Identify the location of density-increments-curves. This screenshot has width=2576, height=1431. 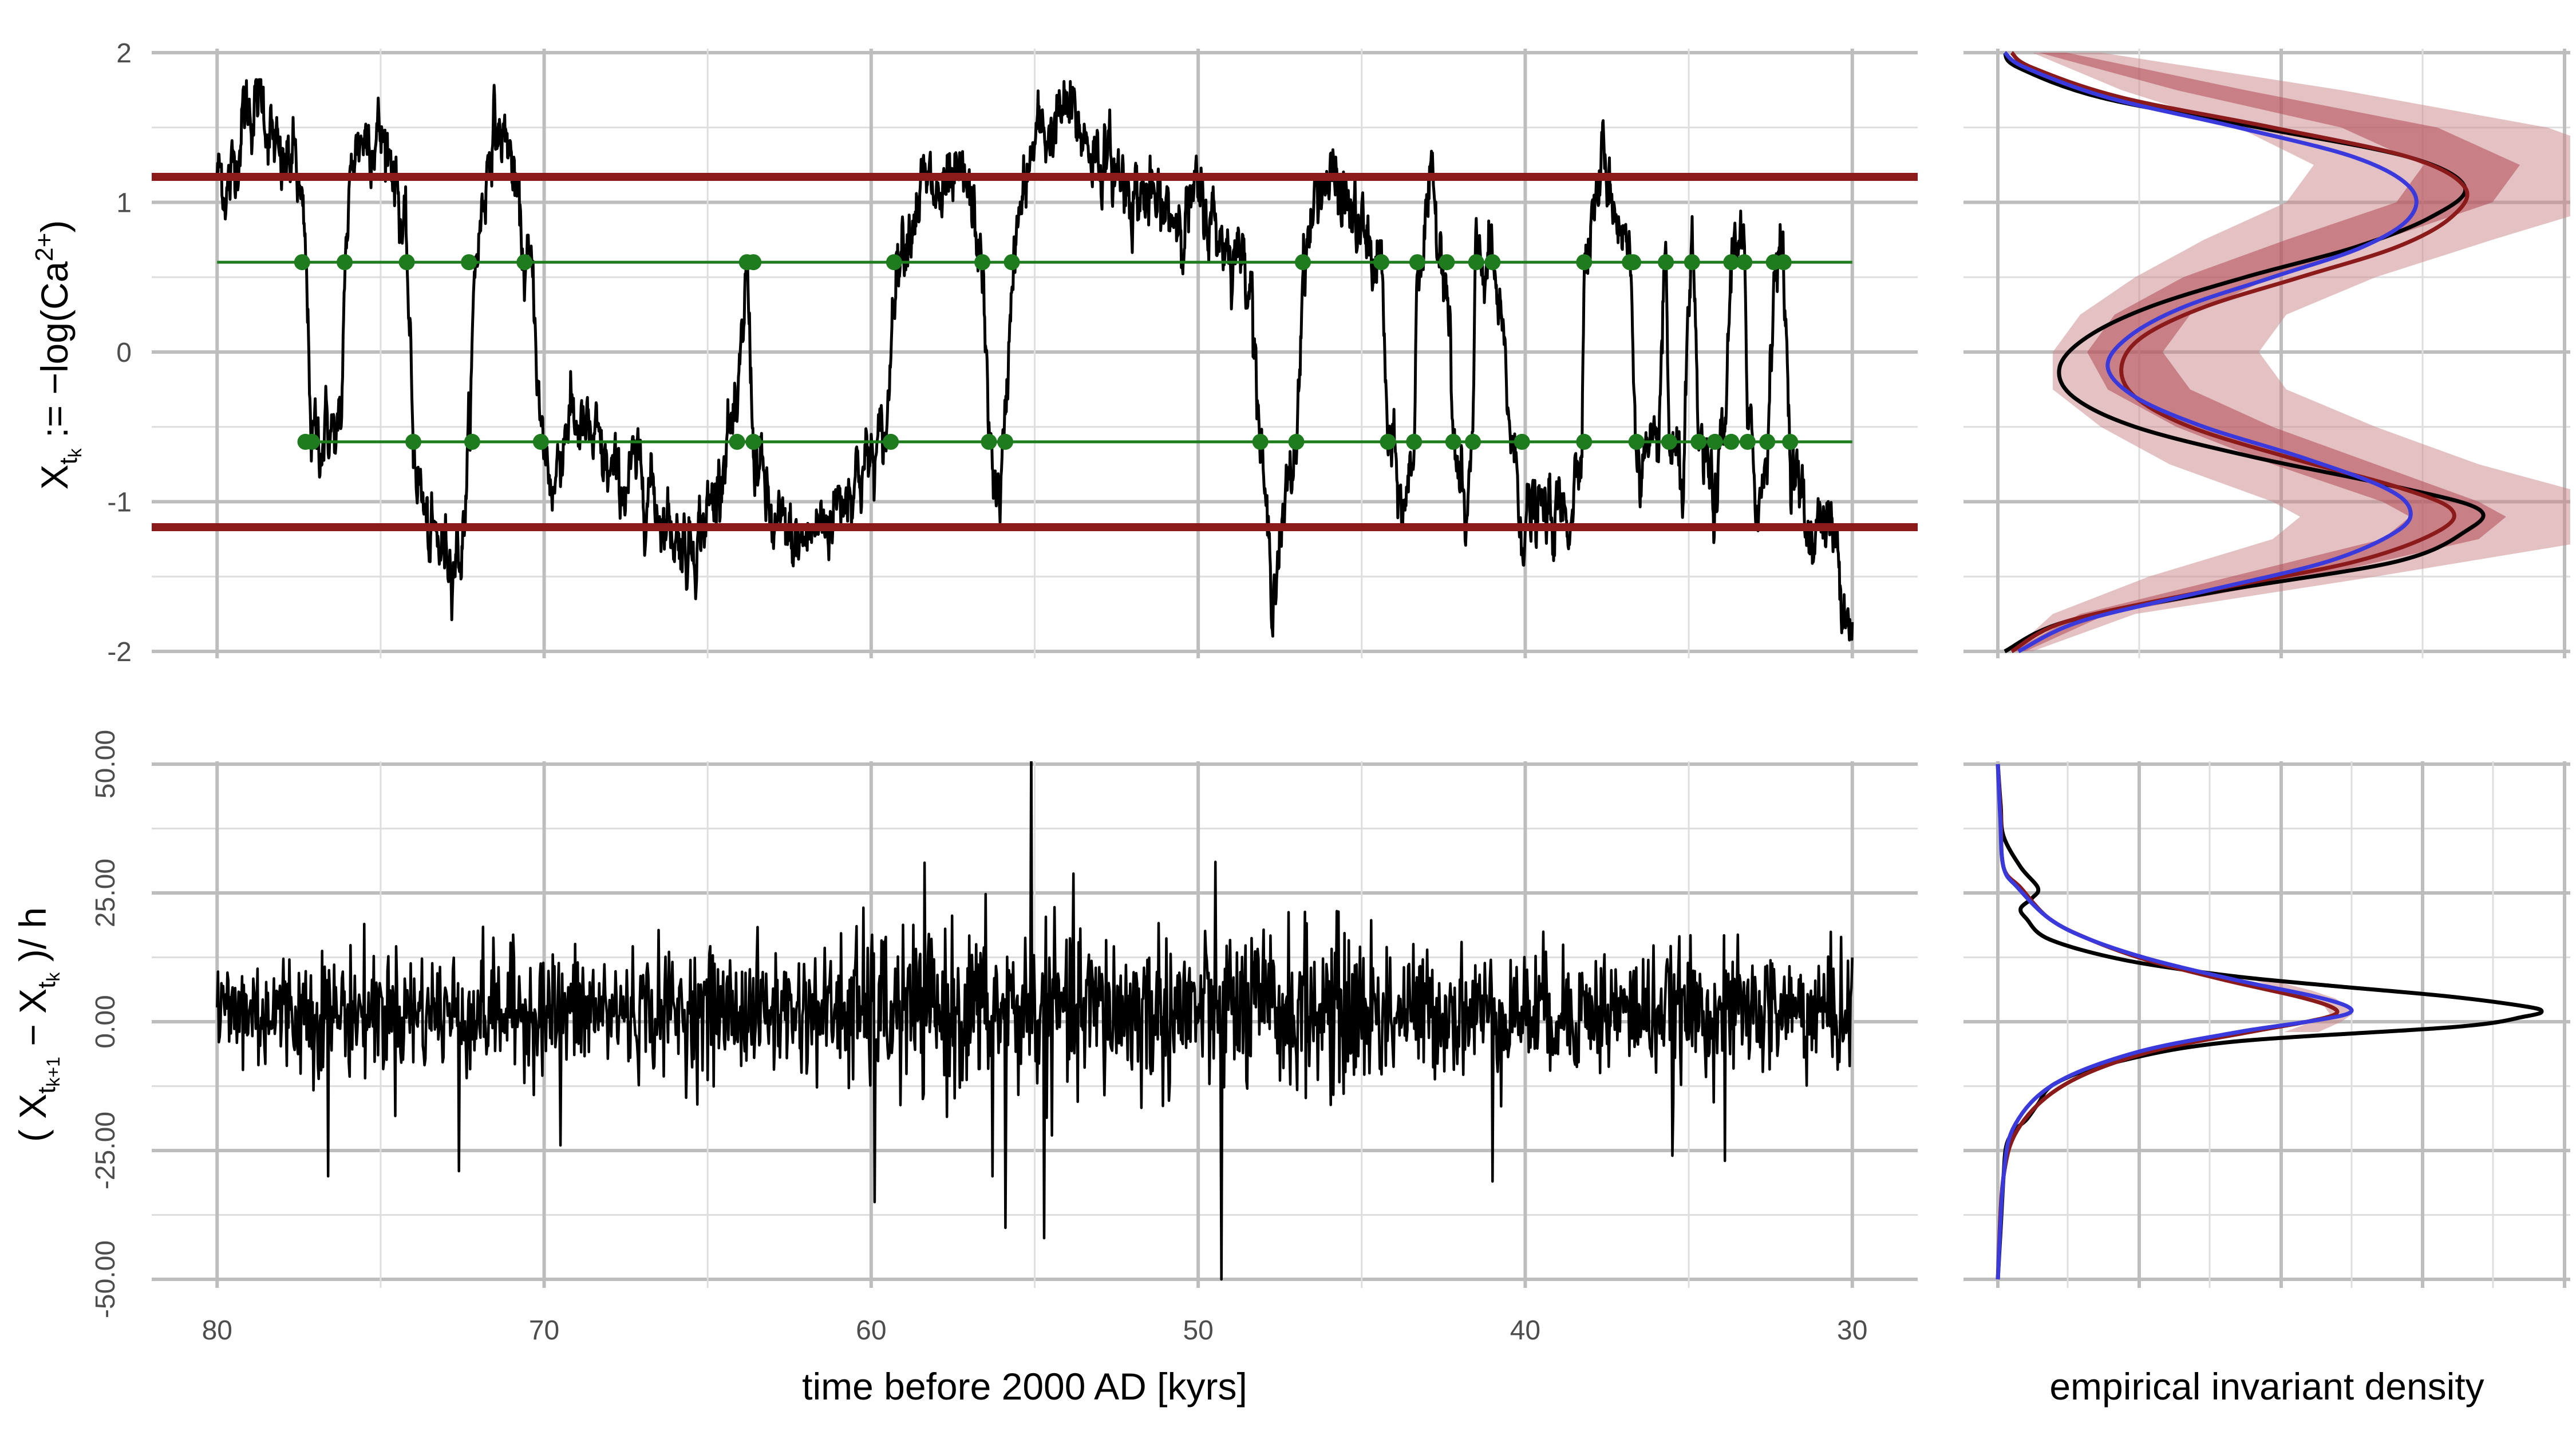
(2270, 1022).